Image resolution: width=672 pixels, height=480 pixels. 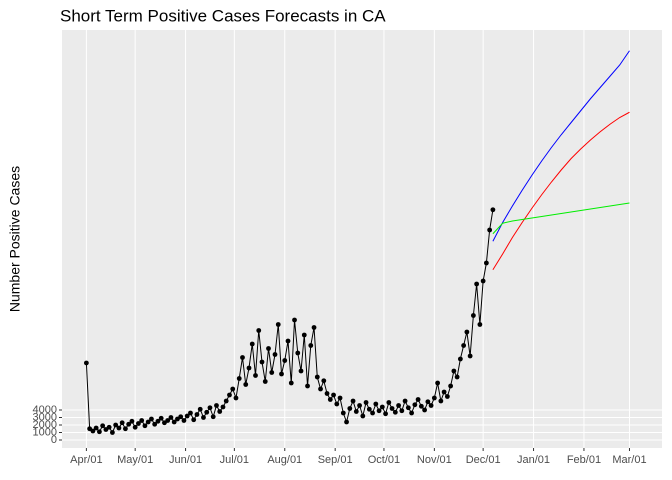 What do you see at coordinates (45, 432) in the screenshot?
I see `y-tick-label: 1000` at bounding box center [45, 432].